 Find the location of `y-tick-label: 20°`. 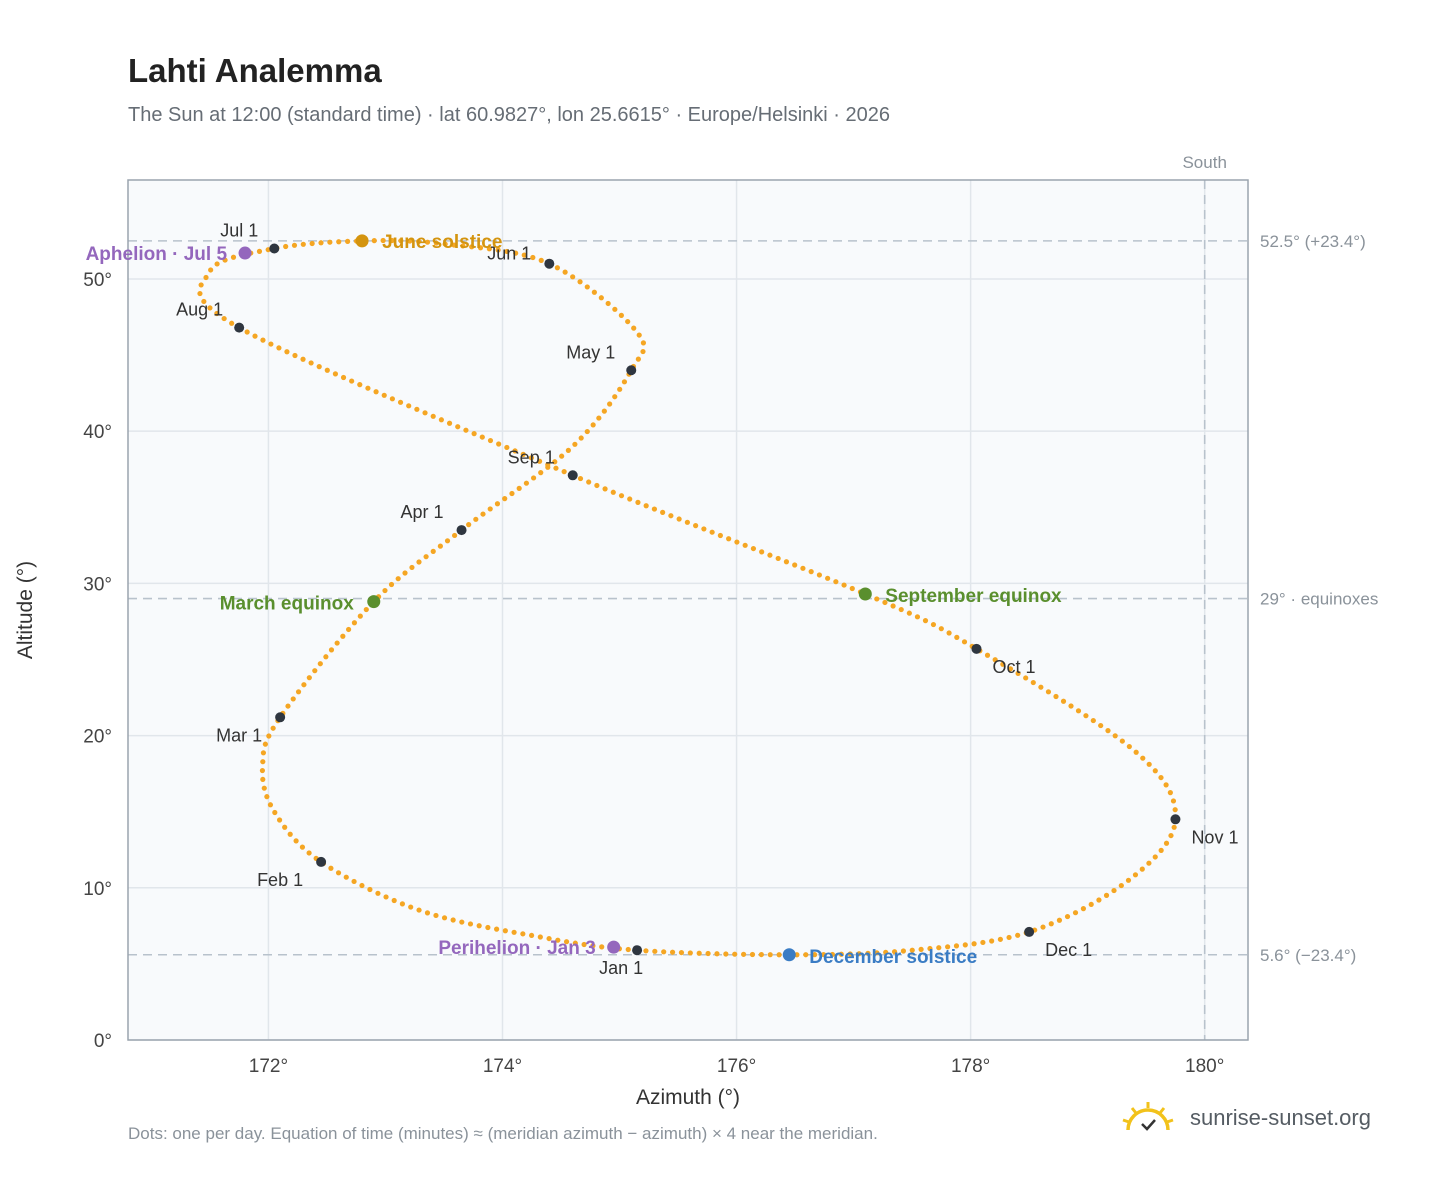

y-tick-label: 20° is located at coordinates (97, 737).